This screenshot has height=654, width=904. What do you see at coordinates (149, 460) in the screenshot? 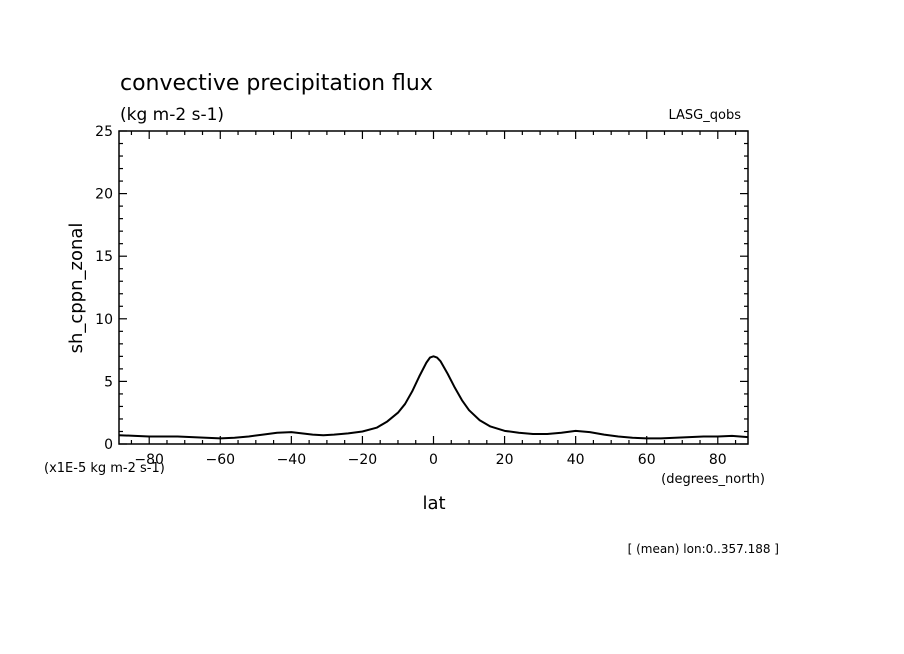
I see `x-tick-label: −80` at bounding box center [149, 460].